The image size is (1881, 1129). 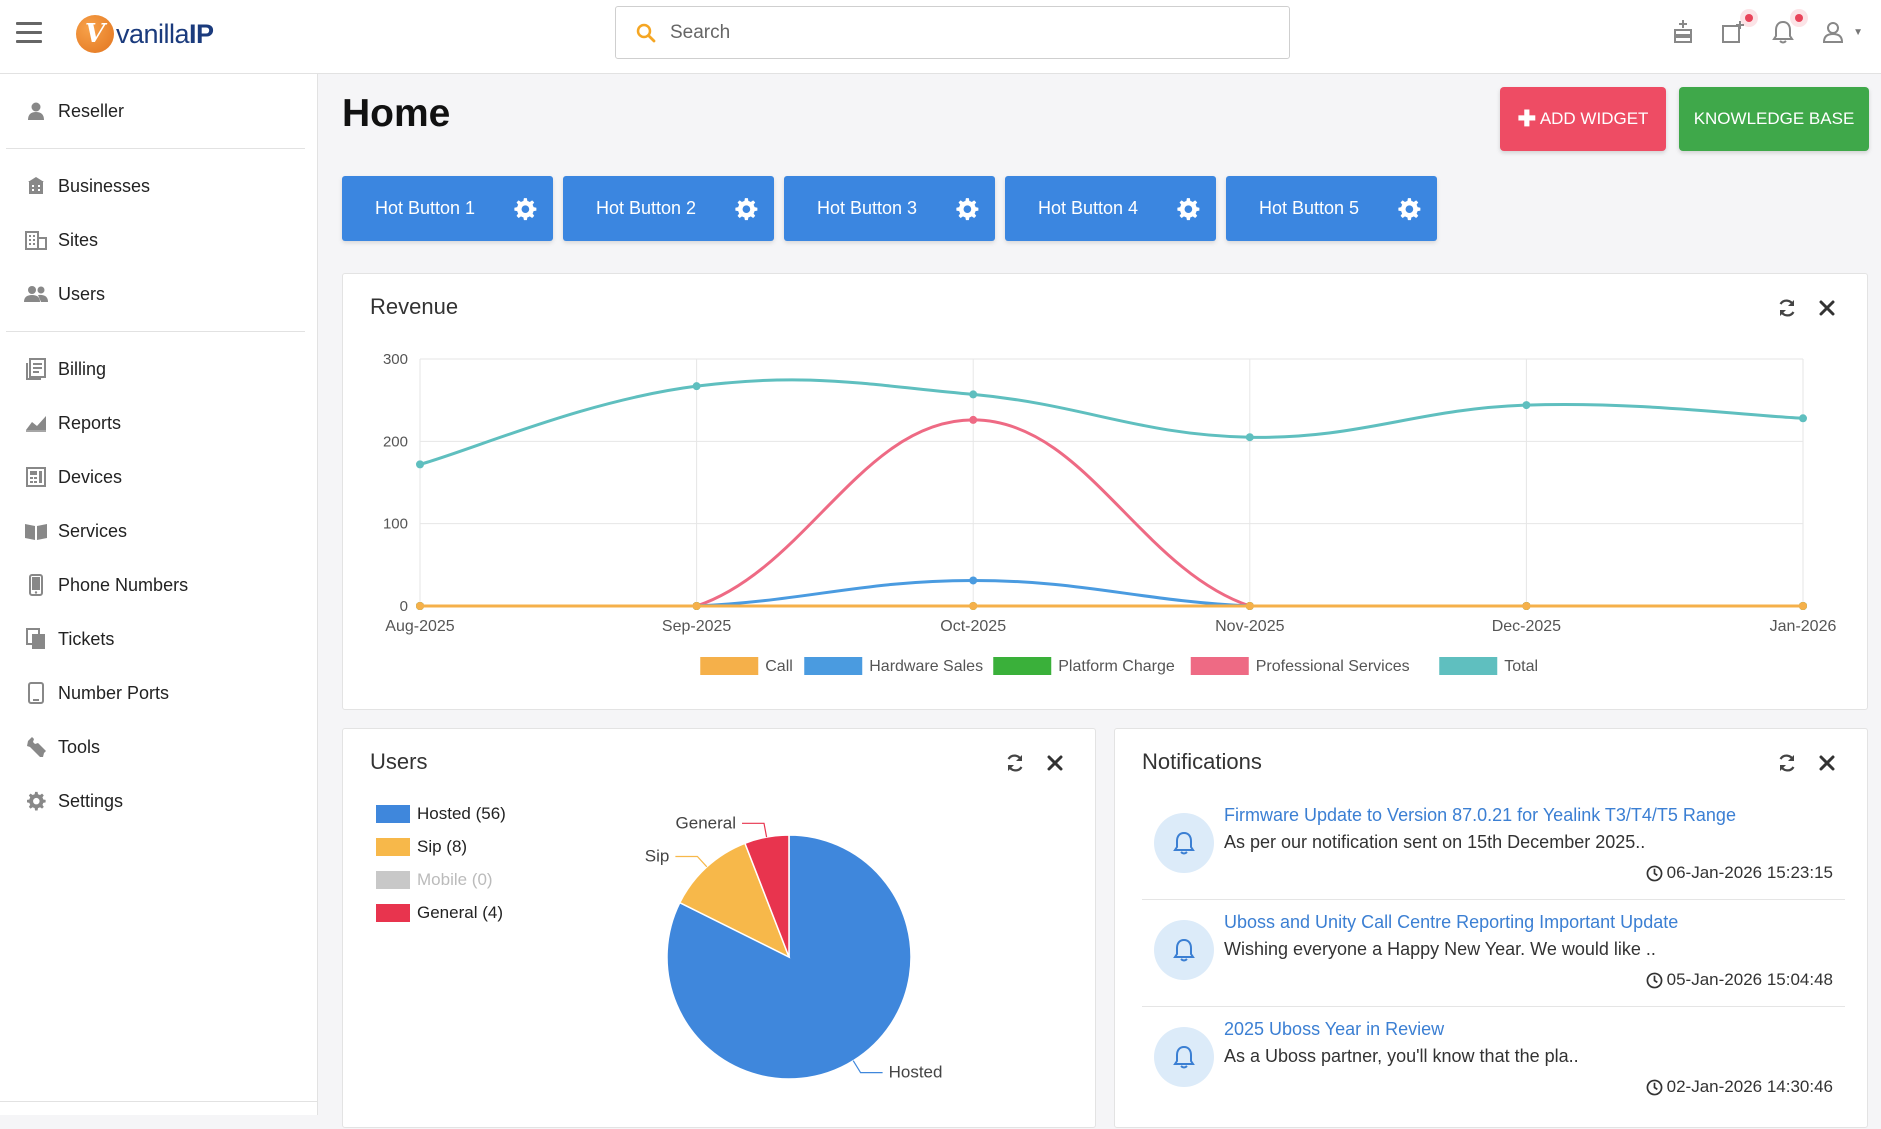 What do you see at coordinates (1521, 666) in the screenshot?
I see `legend-label: Total` at bounding box center [1521, 666].